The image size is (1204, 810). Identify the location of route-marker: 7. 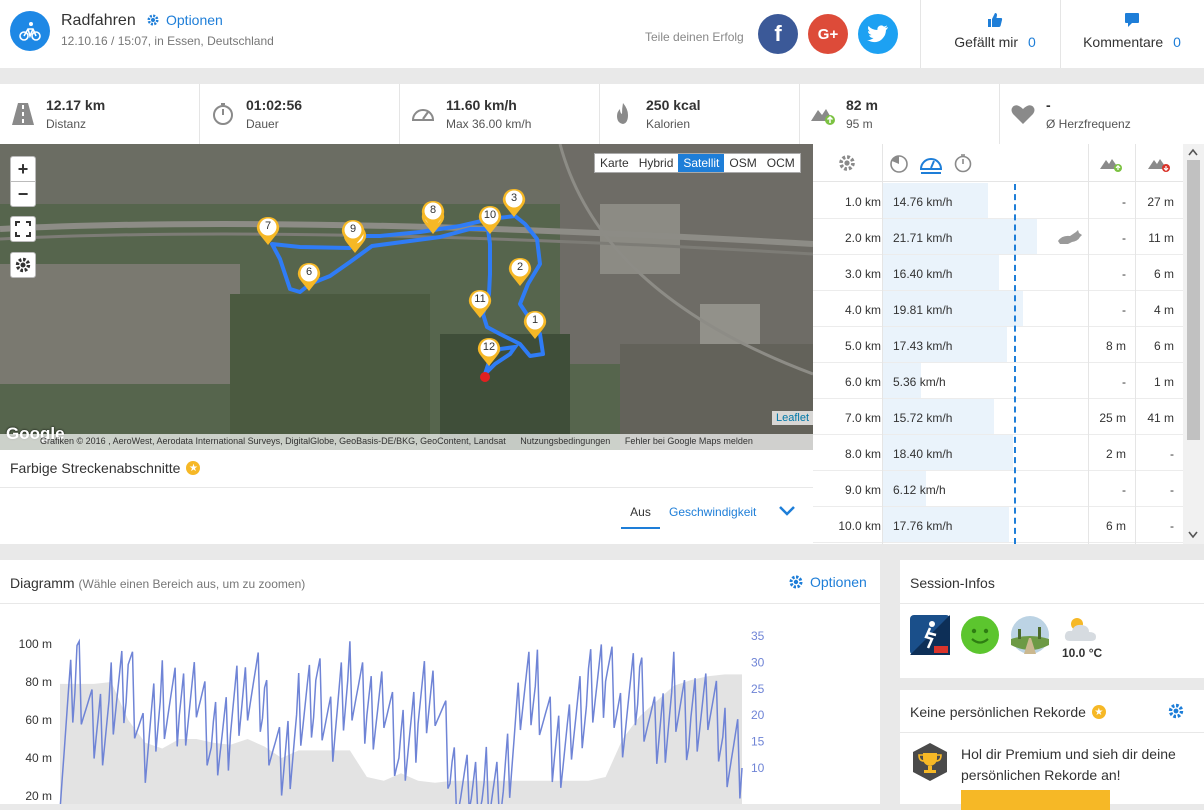
(268, 231).